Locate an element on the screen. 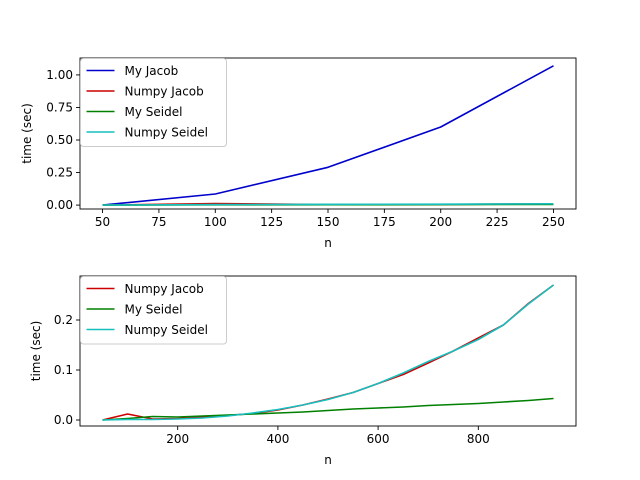 The width and height of the screenshot is (640, 480). x-tick-label: 225 is located at coordinates (497, 222).